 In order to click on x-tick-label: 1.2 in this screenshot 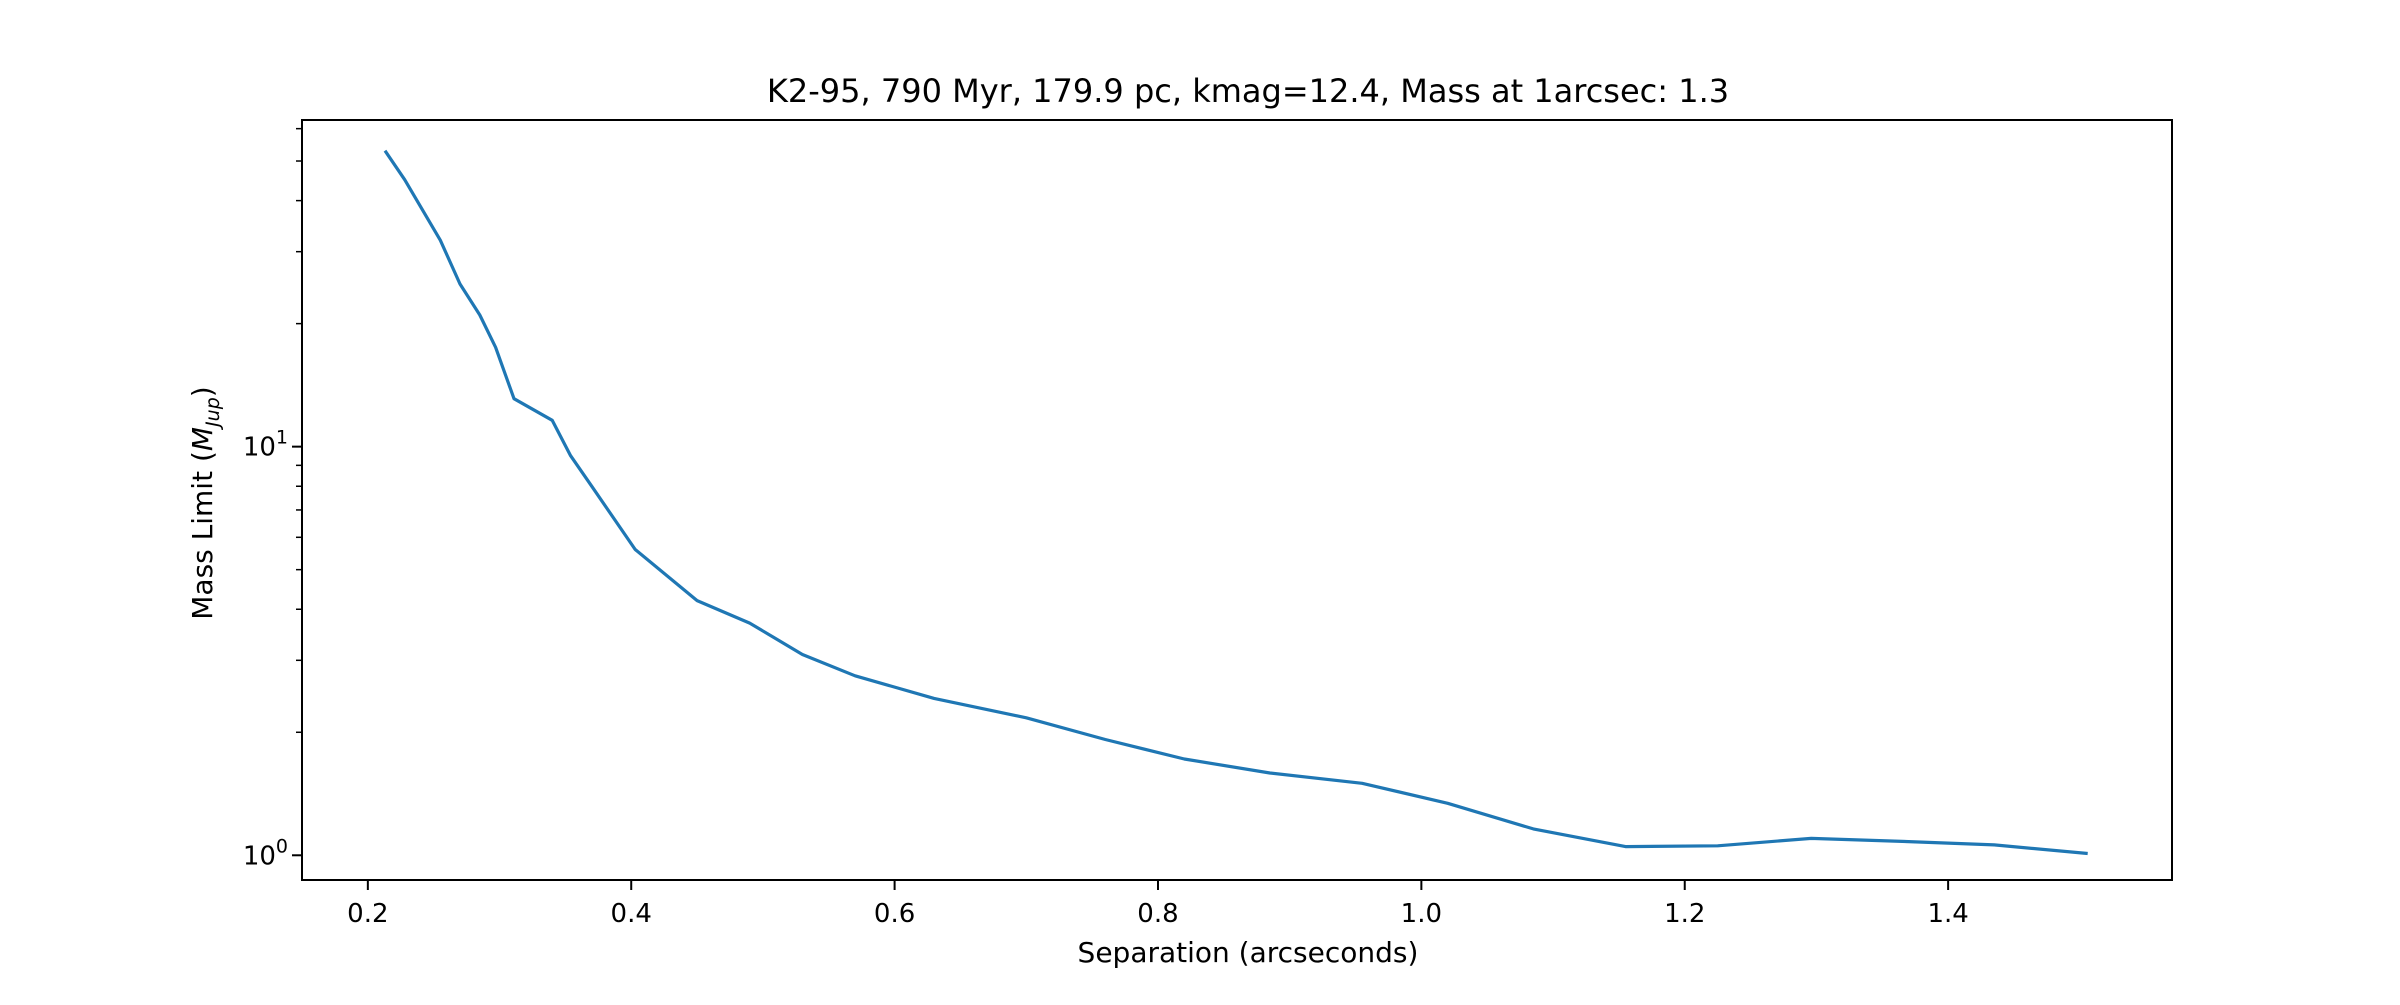, I will do `click(1684, 914)`.